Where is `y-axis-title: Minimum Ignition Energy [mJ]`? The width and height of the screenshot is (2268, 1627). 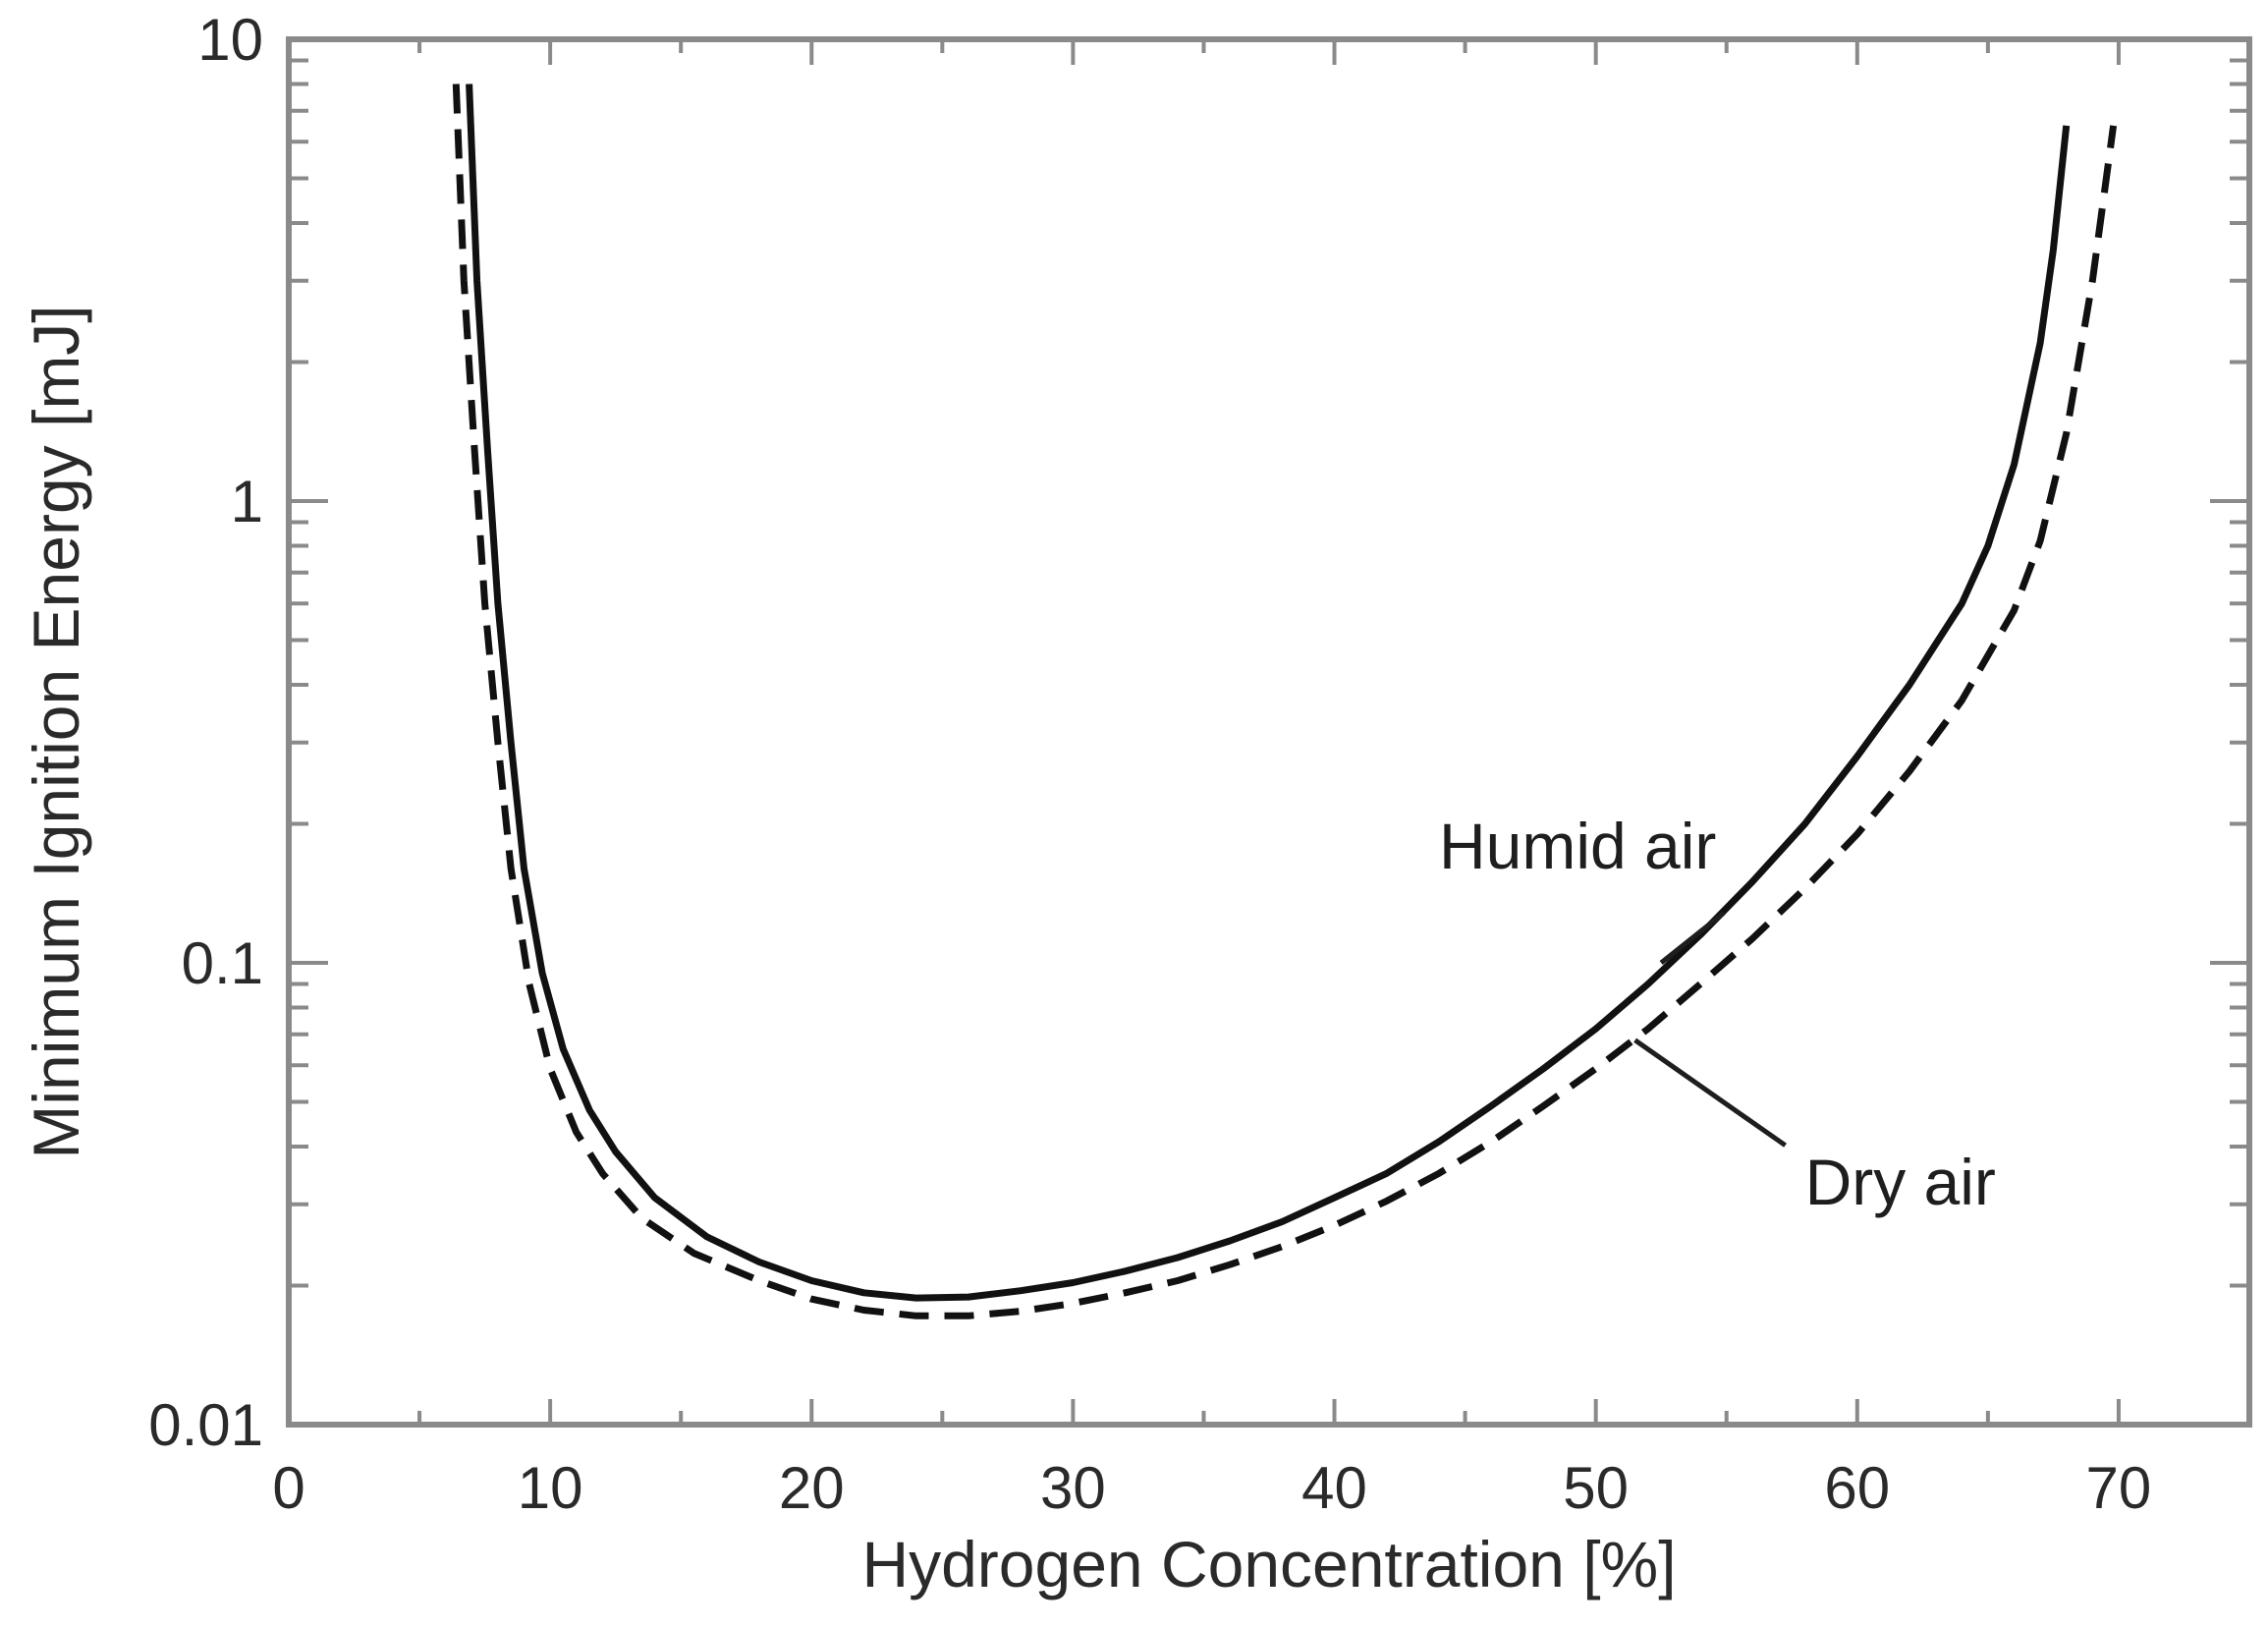
y-axis-title: Minimum Ignition Energy [mJ] is located at coordinates (56, 731).